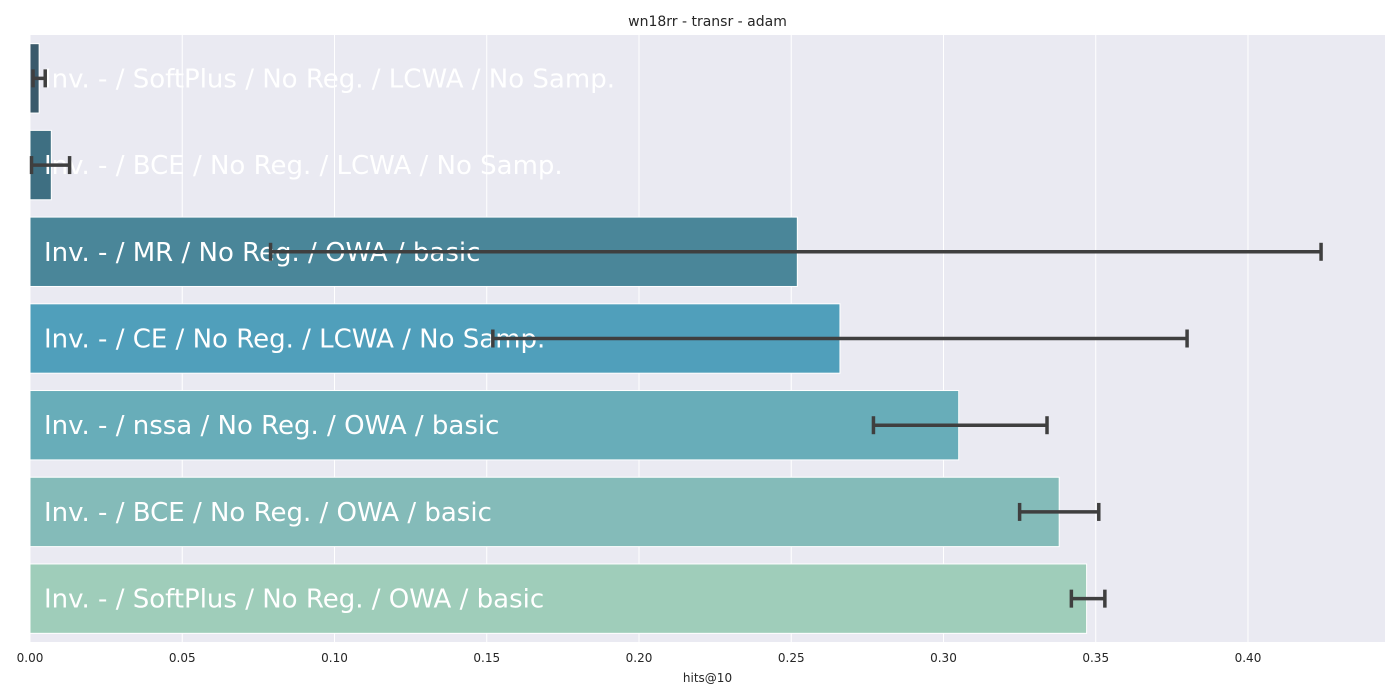 The image size is (1400, 700). Describe the element at coordinates (943, 658) in the screenshot. I see `x-tick-label: 0.30` at that location.